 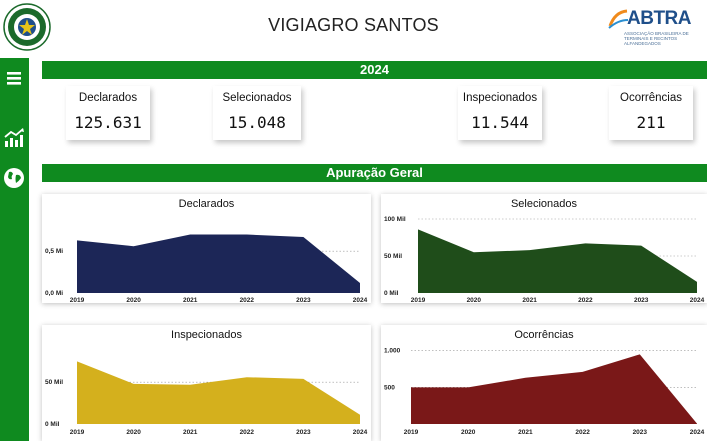 I want to click on kpi-label: Declarados, so click(x=108, y=98).